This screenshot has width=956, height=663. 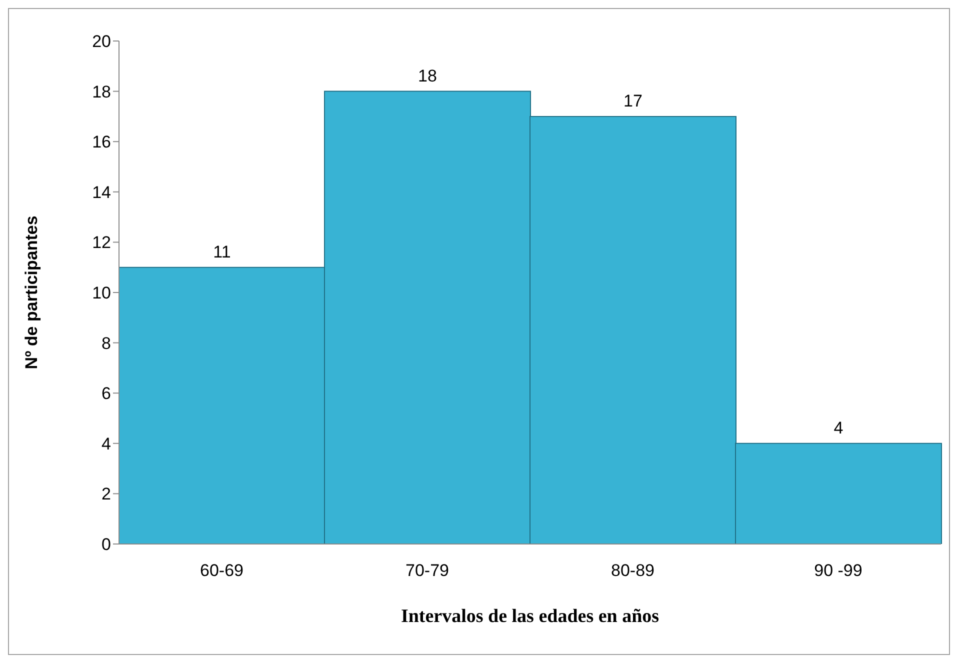 What do you see at coordinates (106, 544) in the screenshot?
I see `y-tick-label: 0` at bounding box center [106, 544].